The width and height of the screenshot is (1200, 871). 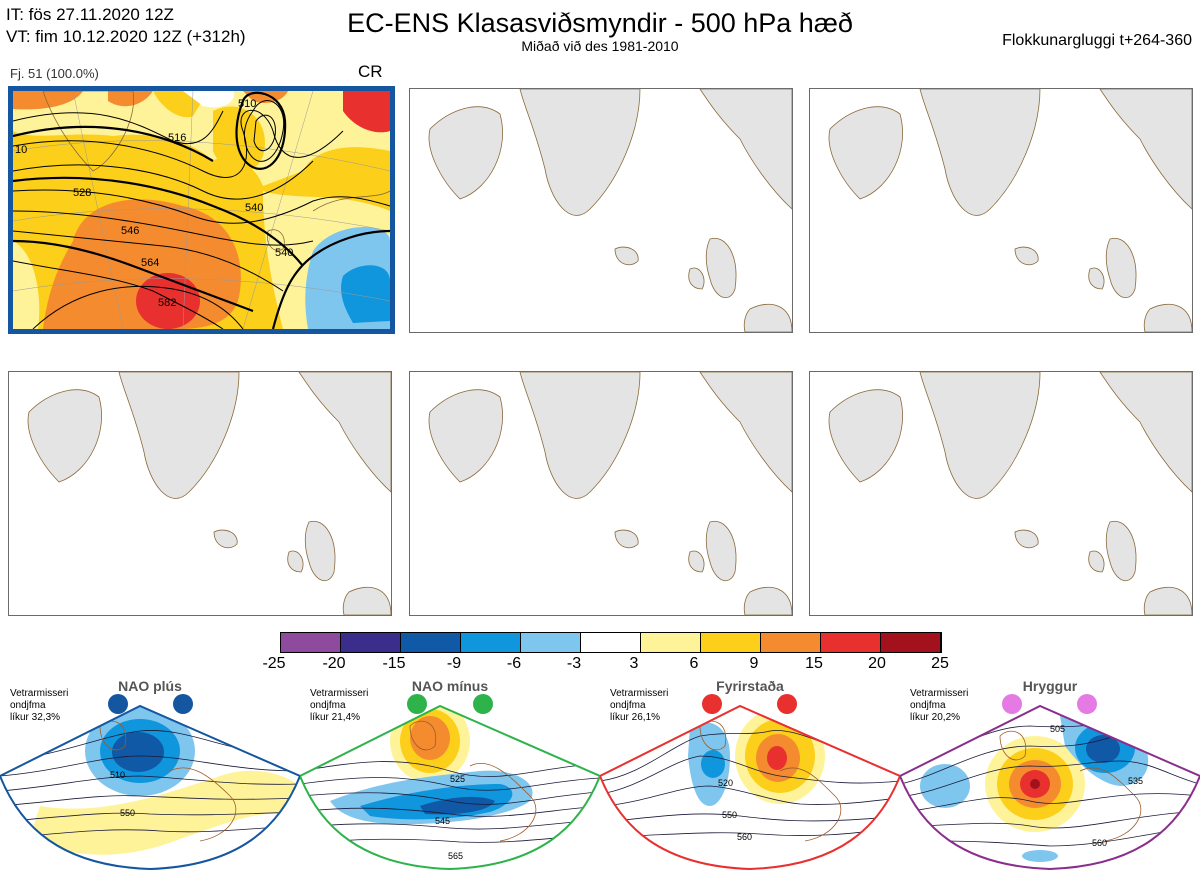 What do you see at coordinates (442, 821) in the screenshot?
I see `contour-label: 545` at bounding box center [442, 821].